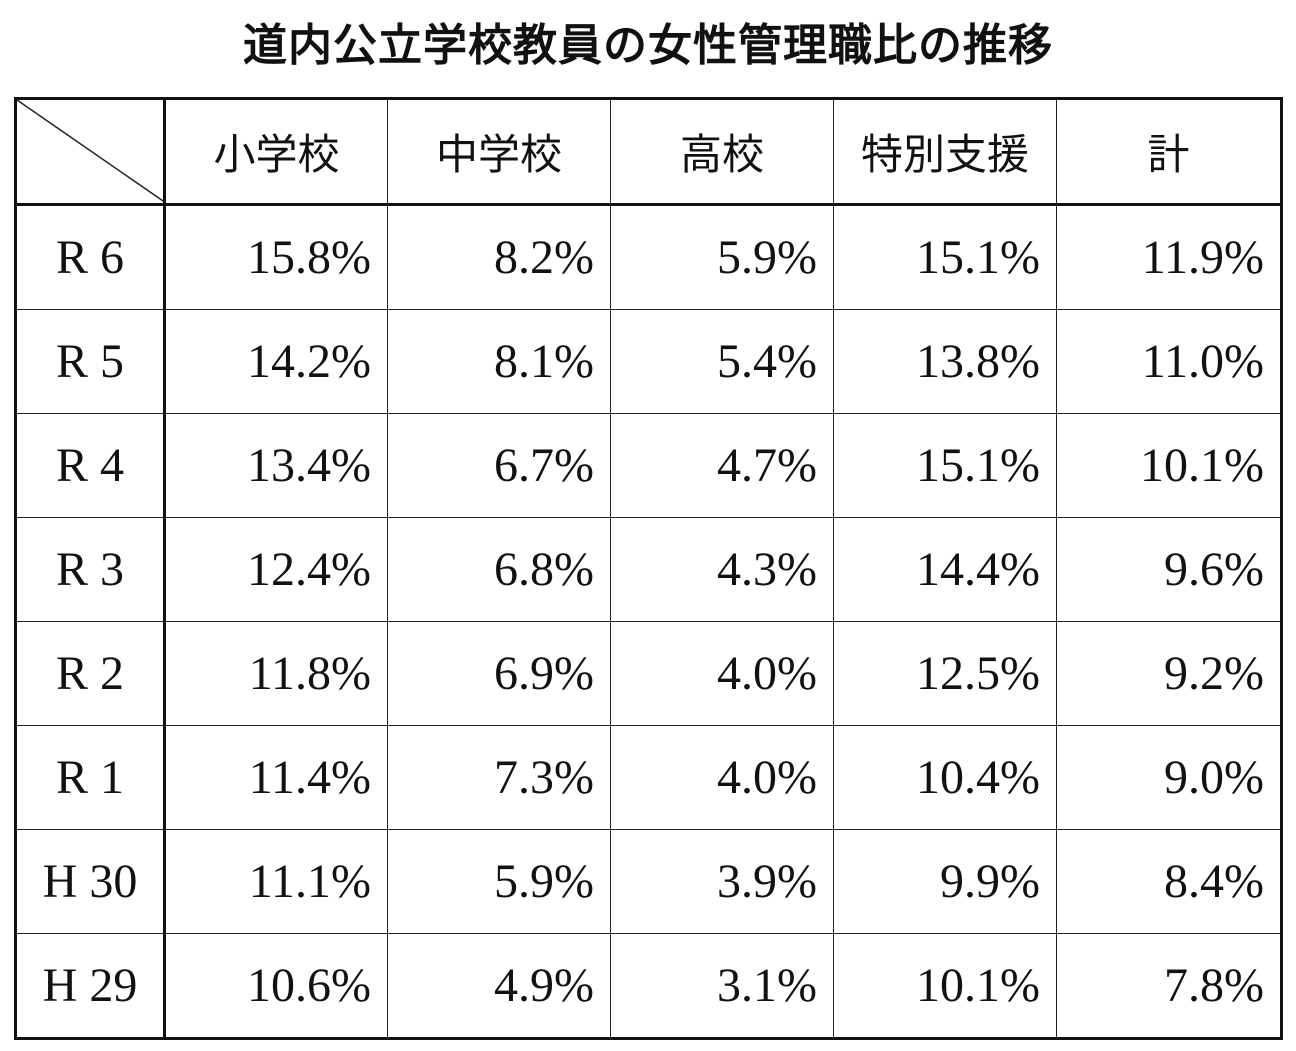  I want to click on cell: 6.9%, so click(499, 673).